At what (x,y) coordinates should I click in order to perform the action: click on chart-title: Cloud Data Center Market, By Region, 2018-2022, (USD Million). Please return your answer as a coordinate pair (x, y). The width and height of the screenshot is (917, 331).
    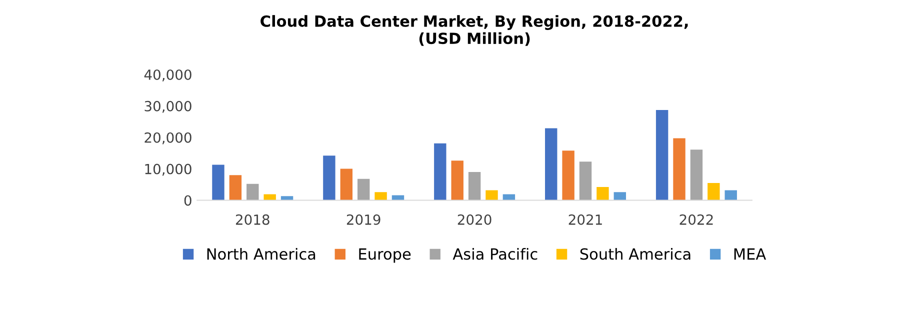
    Looking at the image, I should click on (474, 30).